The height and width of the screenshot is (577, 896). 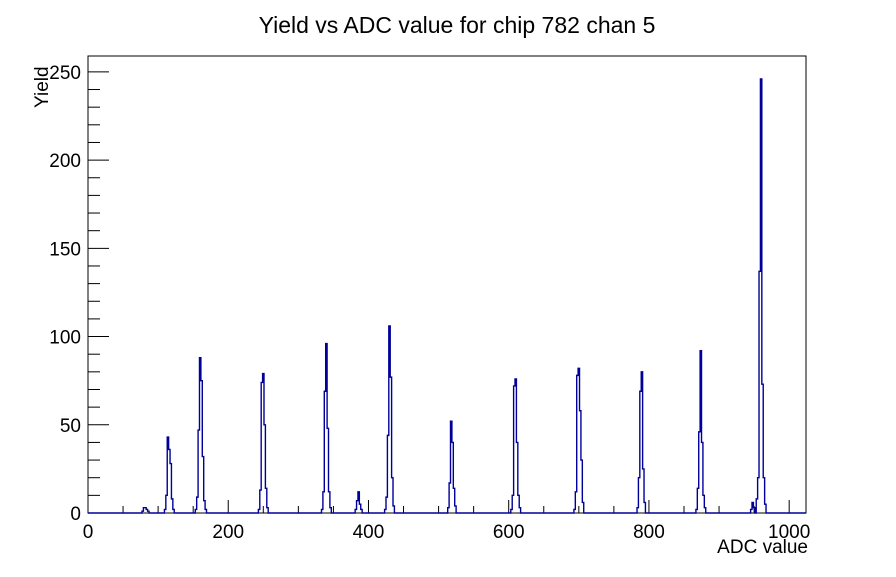 I want to click on y-tick-label: 150, so click(x=65, y=249).